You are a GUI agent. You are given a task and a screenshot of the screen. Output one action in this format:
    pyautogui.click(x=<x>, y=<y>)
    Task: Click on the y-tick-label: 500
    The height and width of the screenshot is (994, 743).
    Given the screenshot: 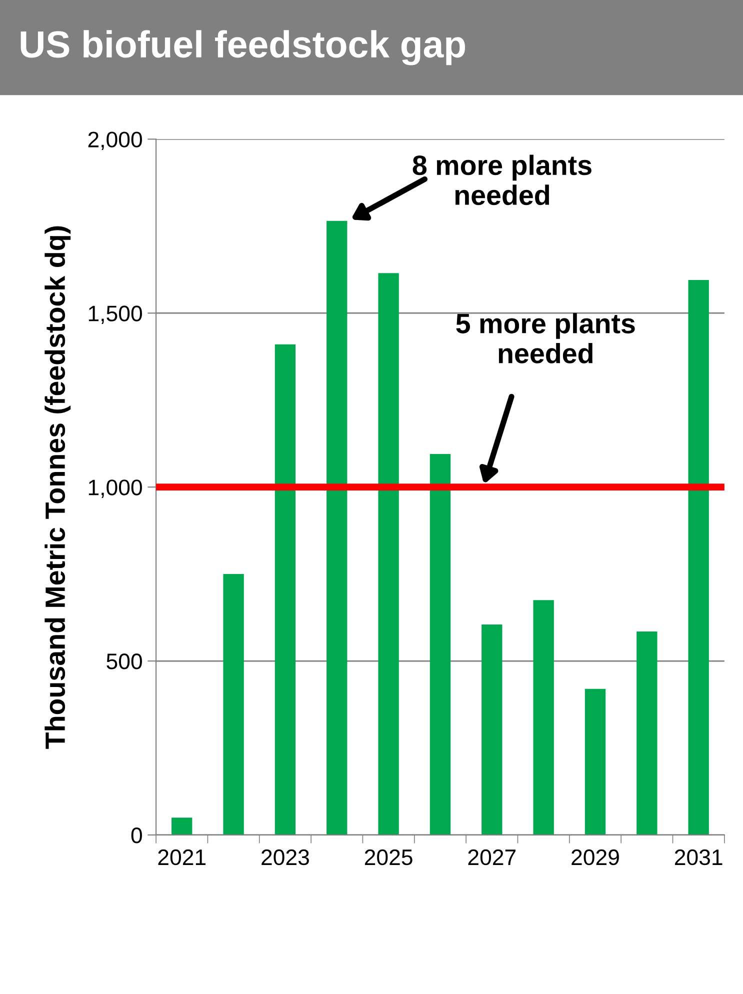 What is the action you would take?
    pyautogui.click(x=124, y=662)
    